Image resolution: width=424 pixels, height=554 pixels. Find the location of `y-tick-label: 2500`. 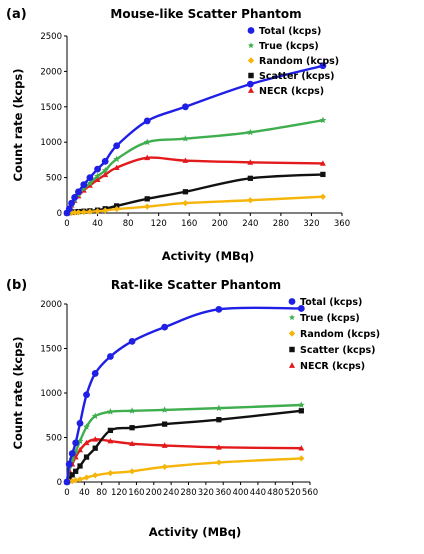

y-tick-label: 2500 is located at coordinates (51, 37).